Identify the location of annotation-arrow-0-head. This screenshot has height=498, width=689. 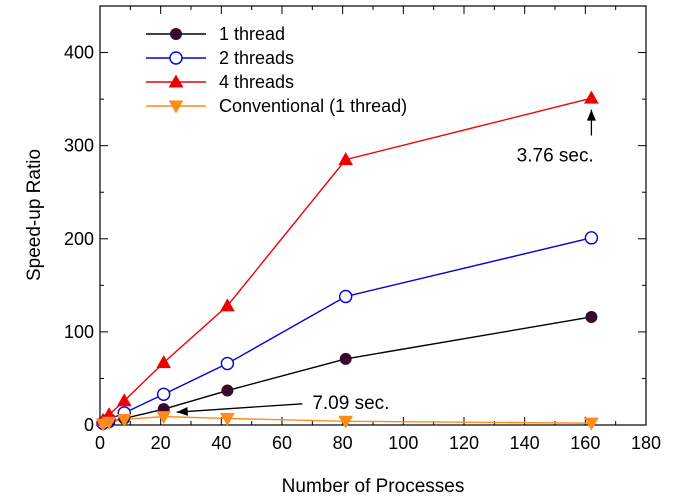
(591, 115).